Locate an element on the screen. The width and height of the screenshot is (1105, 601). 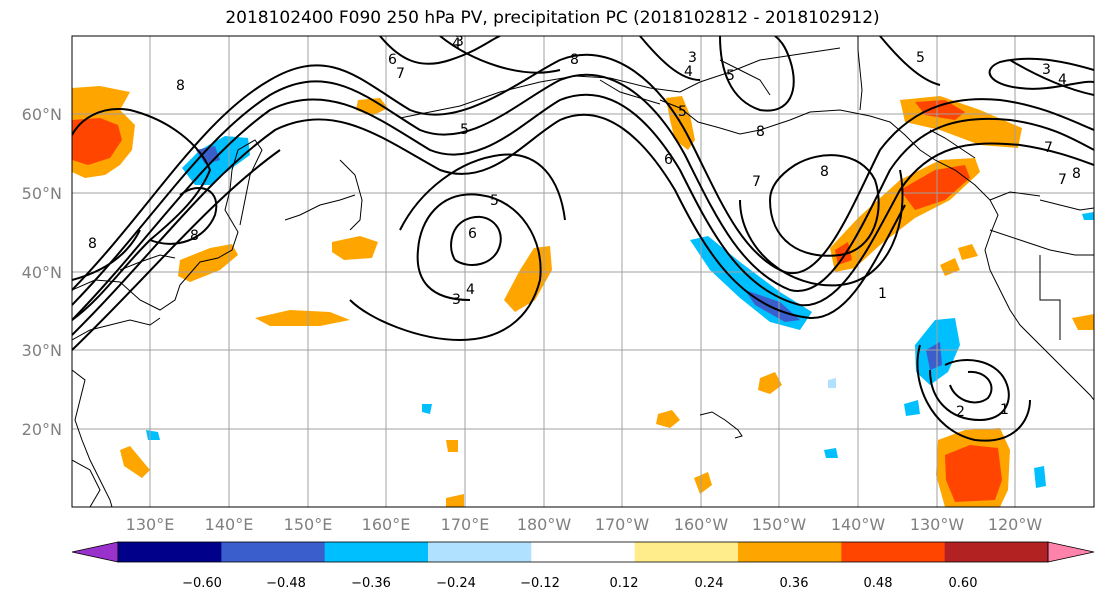
colorbar-tick-label: 0.60 is located at coordinates (963, 583).